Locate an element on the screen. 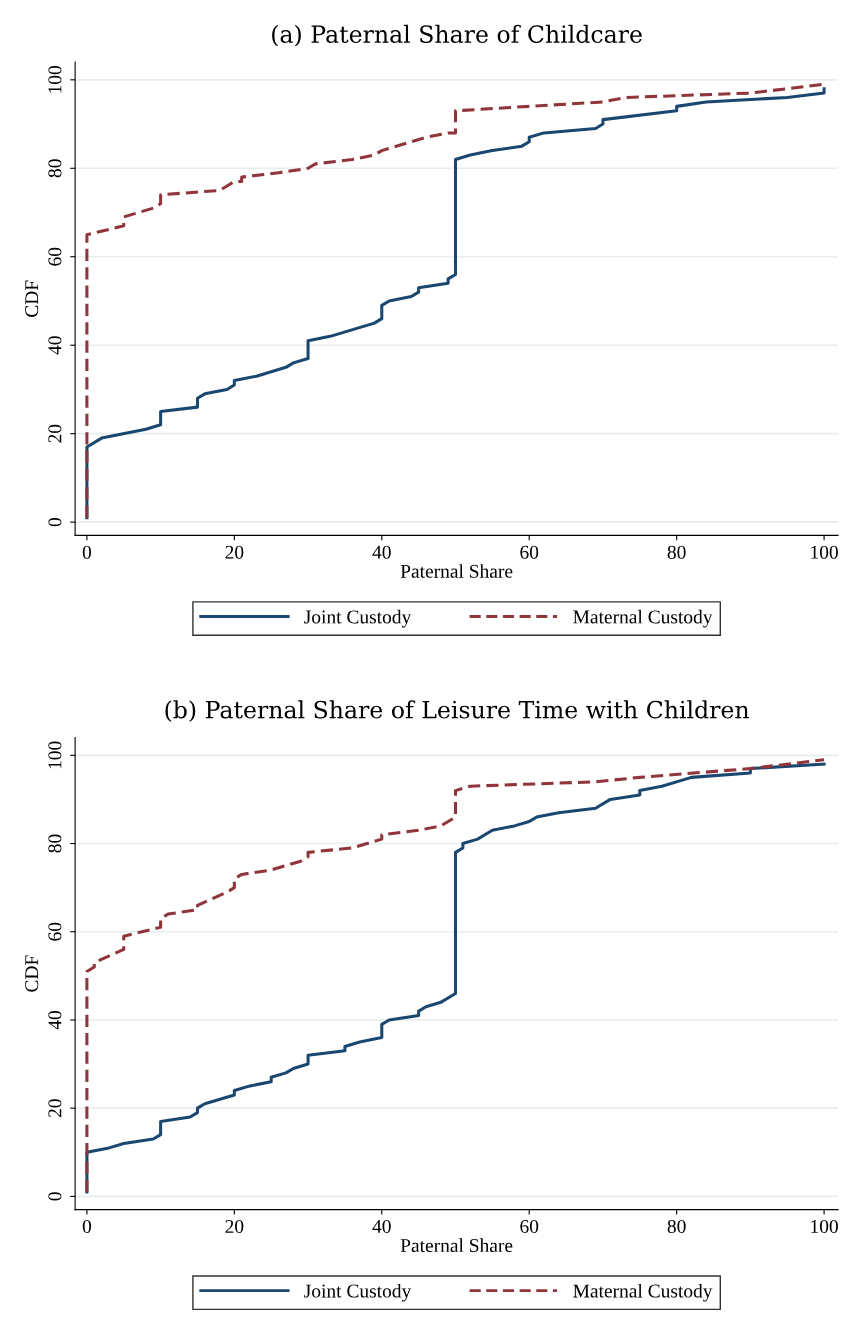 The width and height of the screenshot is (844, 1322). chart-title: (a) Paternal Share of Childcare is located at coordinates (457, 35).